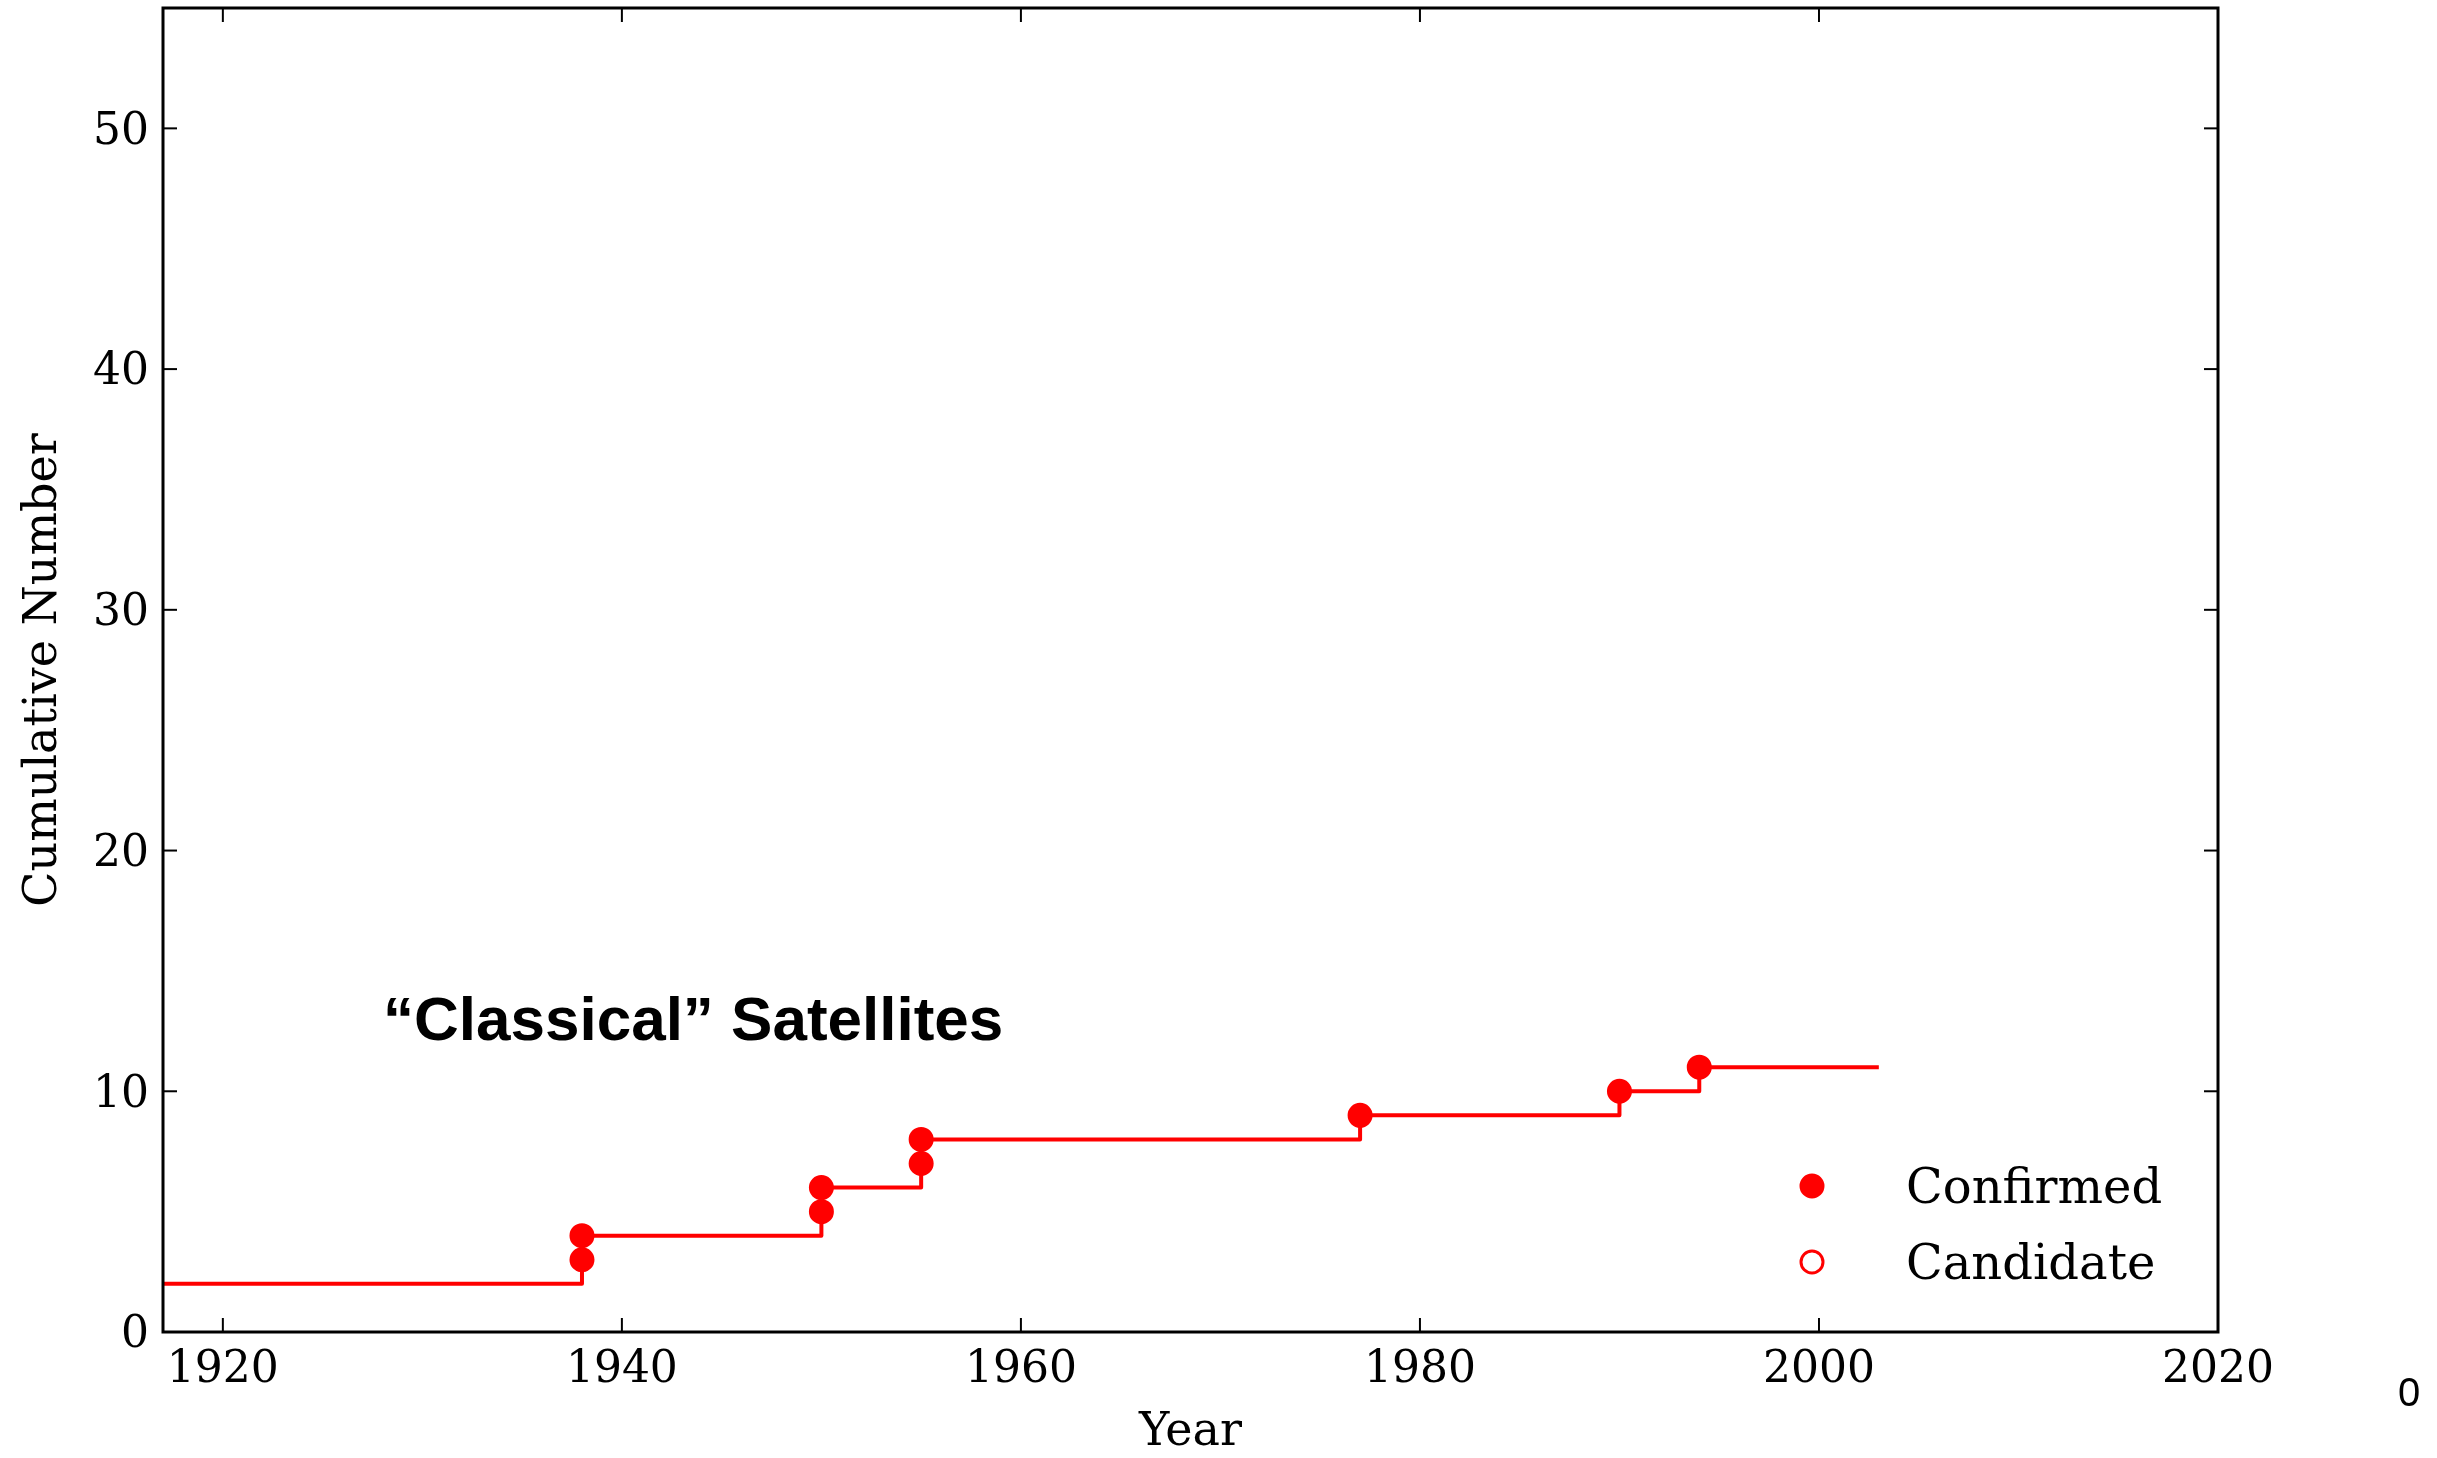 This screenshot has width=2437, height=1458. What do you see at coordinates (121, 1091) in the screenshot?
I see `y-tick-label: 10` at bounding box center [121, 1091].